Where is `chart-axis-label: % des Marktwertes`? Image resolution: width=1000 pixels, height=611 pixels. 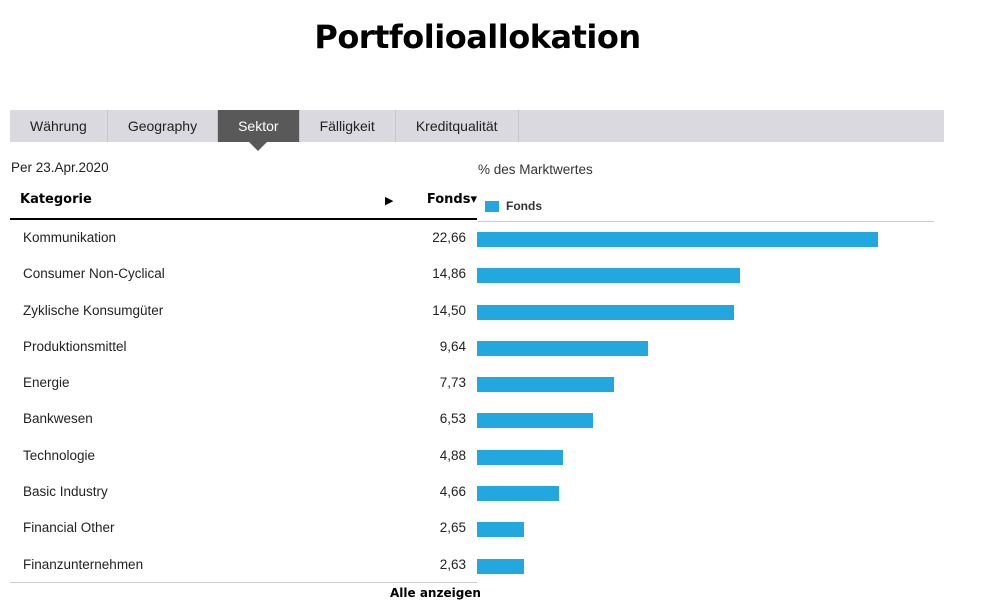
chart-axis-label: % des Marktwertes is located at coordinates (535, 169).